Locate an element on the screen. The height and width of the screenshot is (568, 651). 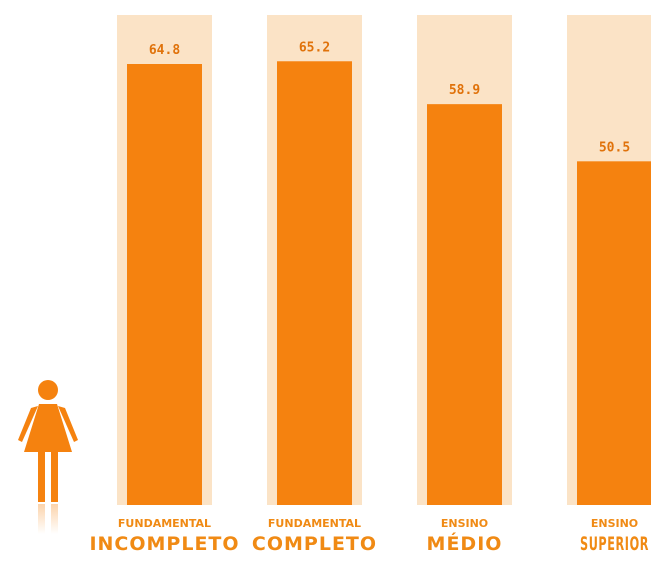
category-label-line1-1: FUNDAMENTAL is located at coordinates (314, 523).